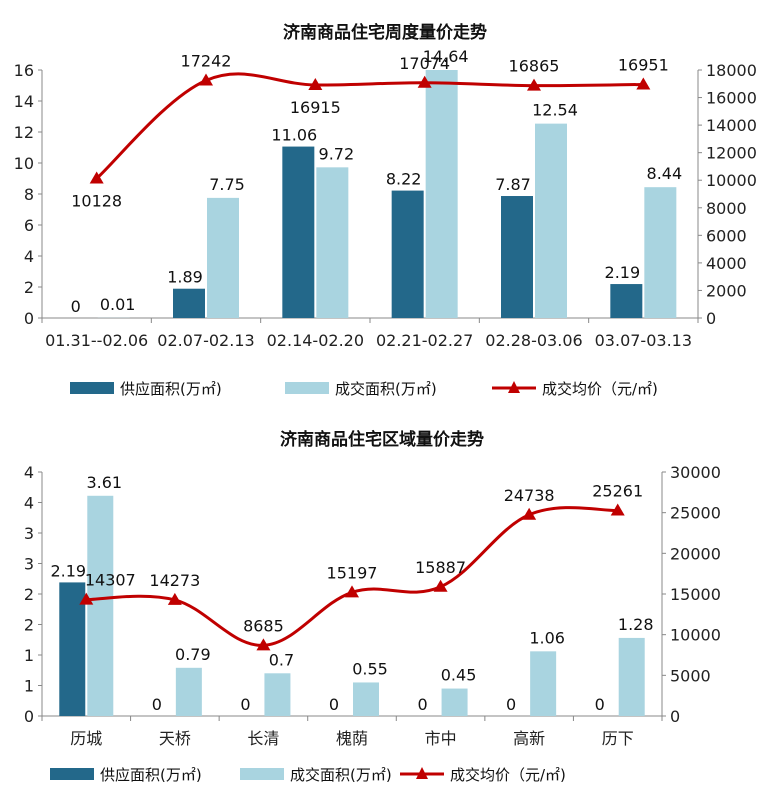 The image size is (763, 798). I want to click on sales-data-label: 8.44, so click(665, 173).